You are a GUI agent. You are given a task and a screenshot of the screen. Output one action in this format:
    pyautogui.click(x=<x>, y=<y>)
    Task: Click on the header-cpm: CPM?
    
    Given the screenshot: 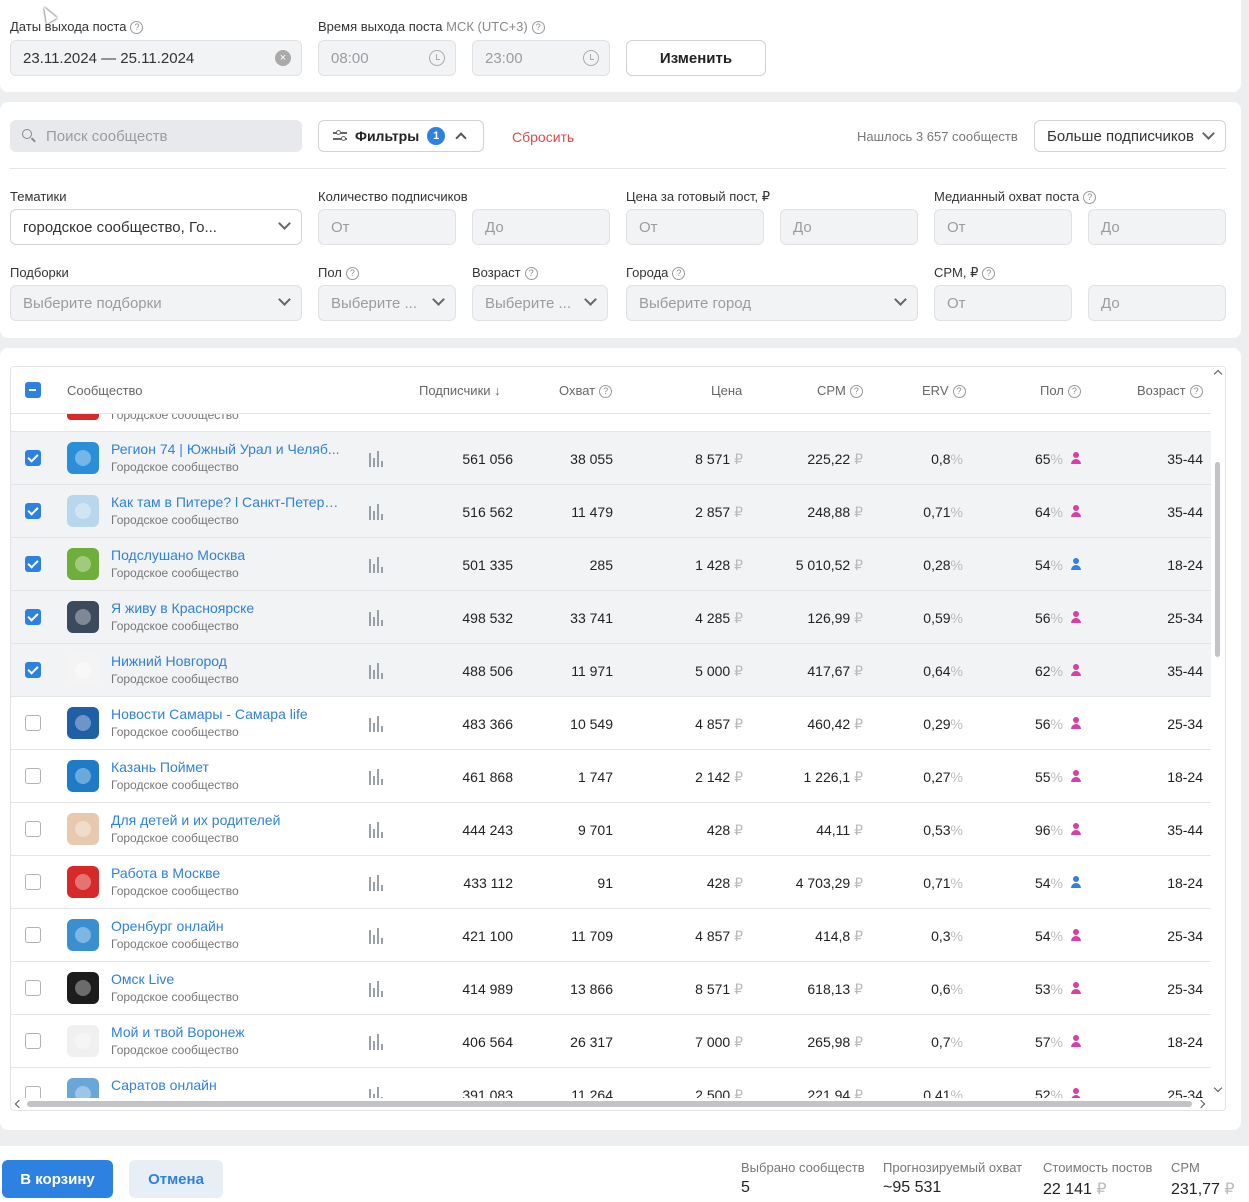 What is the action you would take?
    pyautogui.click(x=840, y=390)
    